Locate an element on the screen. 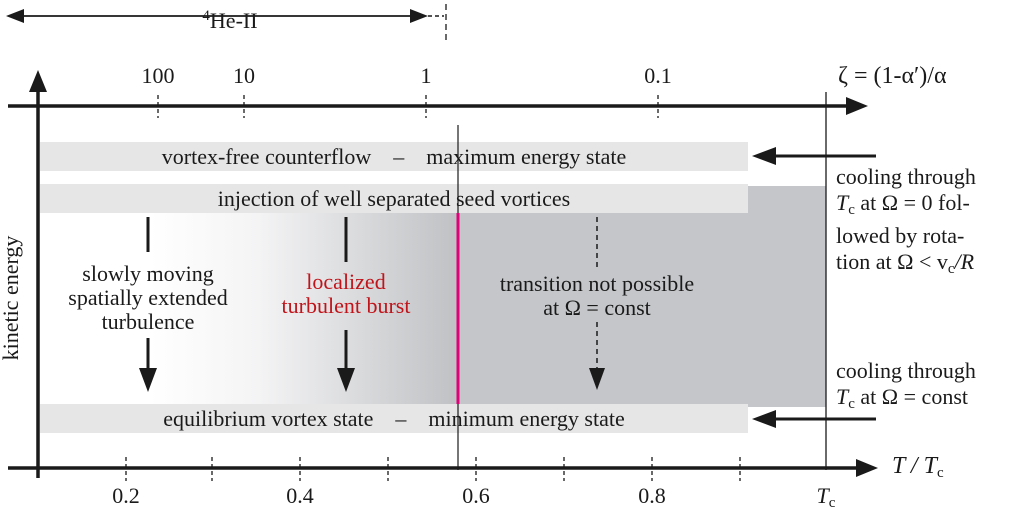 The width and height of the screenshot is (1025, 522). y-axis-arrowhead is located at coordinates (38, 81).